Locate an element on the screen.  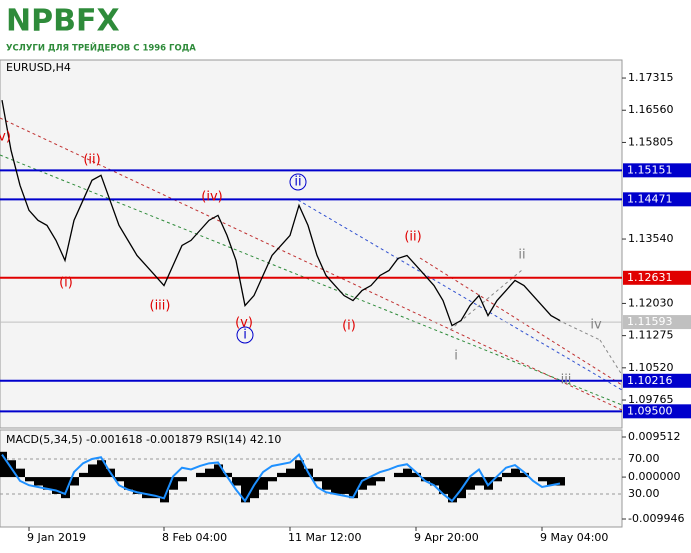
y-tick-label: 1.16560 is located at coordinates (651, 109).